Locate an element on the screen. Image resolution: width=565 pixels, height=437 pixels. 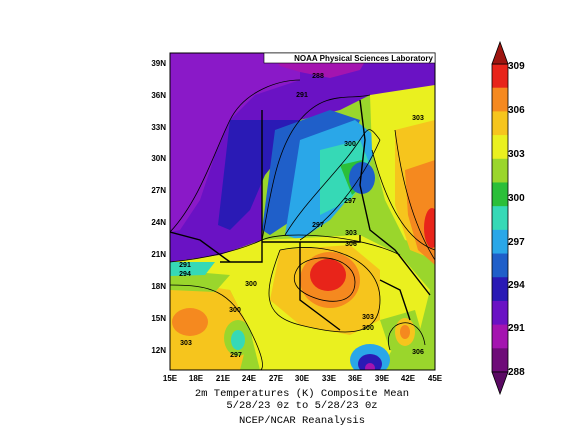
colorbar-bottom-arrow is located at coordinates (500, 383).